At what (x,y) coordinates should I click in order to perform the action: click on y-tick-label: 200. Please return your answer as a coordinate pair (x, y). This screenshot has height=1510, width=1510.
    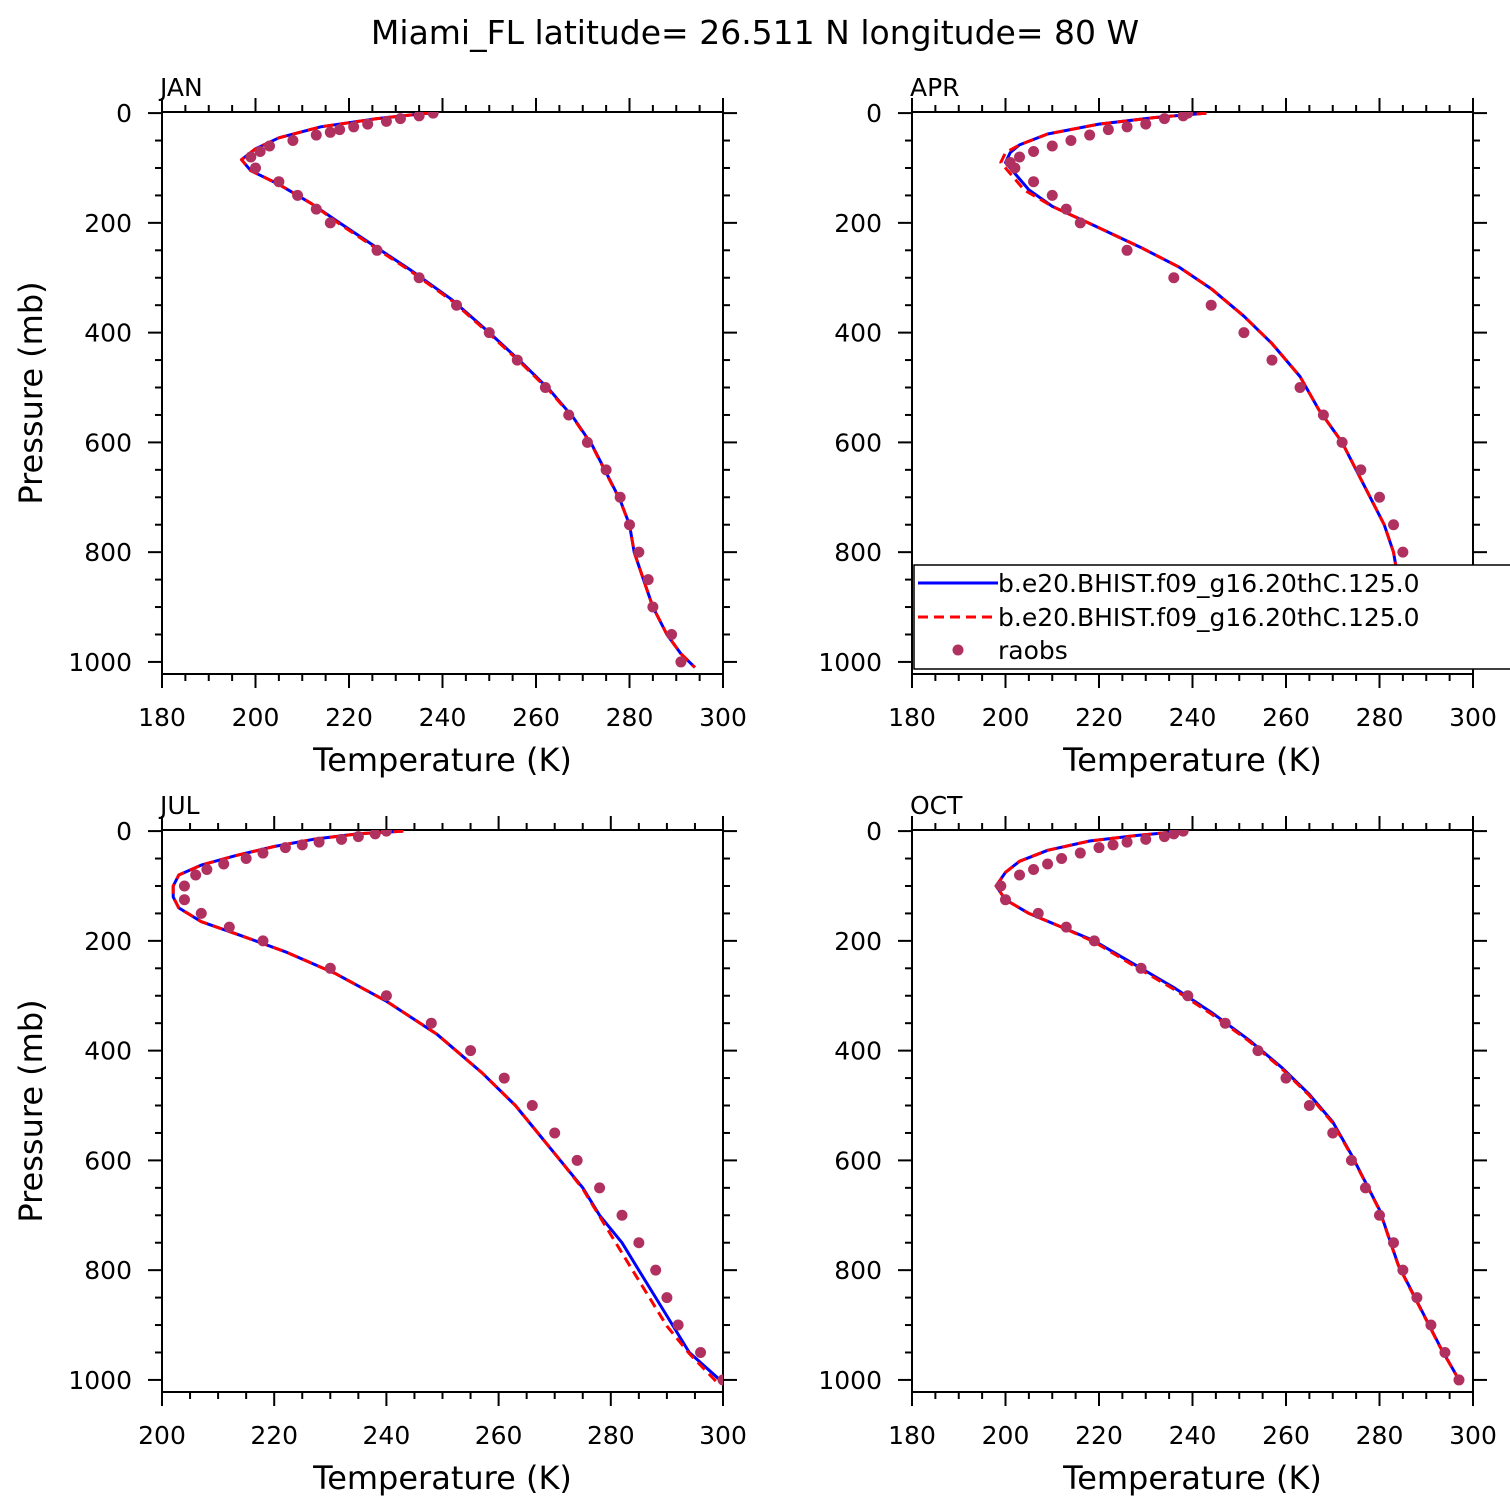
    Looking at the image, I should click on (108, 941).